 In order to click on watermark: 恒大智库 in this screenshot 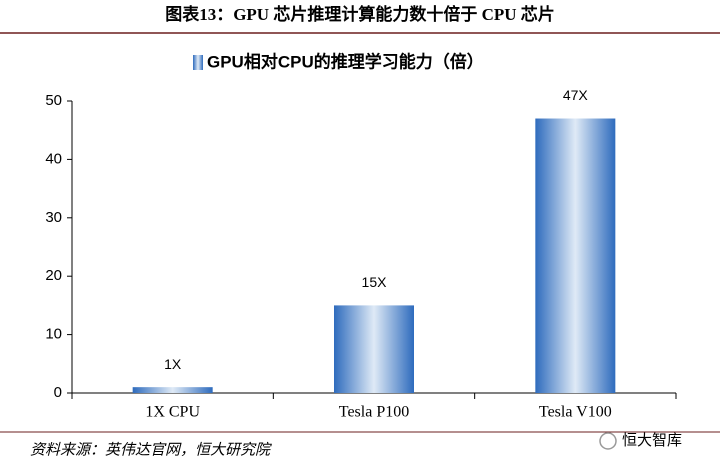, I will do `click(640, 440)`.